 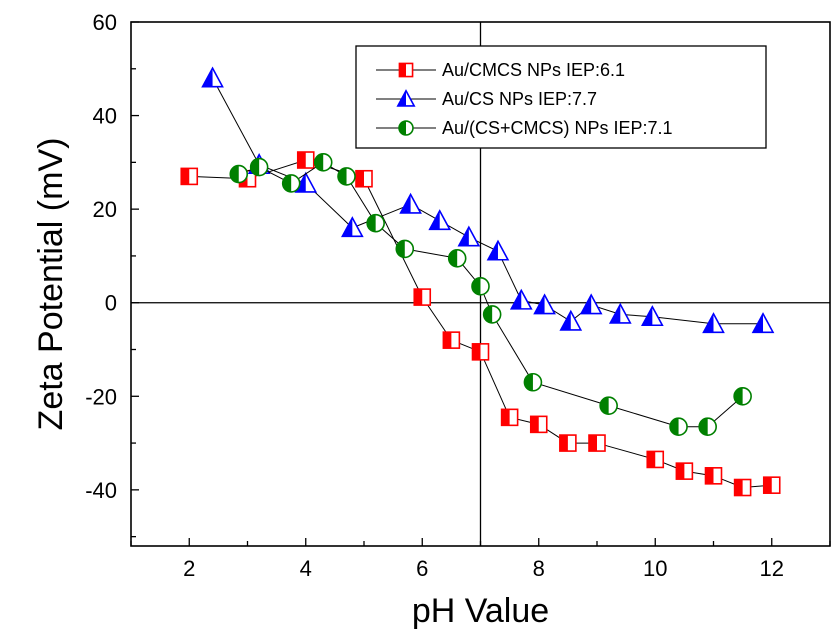 What do you see at coordinates (306, 568) in the screenshot?
I see `x-tick-label: 4` at bounding box center [306, 568].